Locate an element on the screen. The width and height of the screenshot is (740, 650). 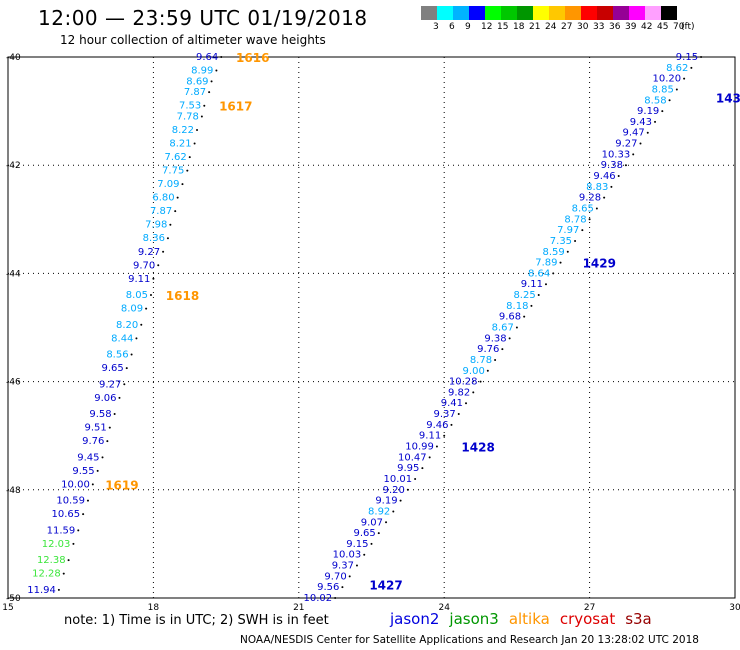
wave-height-label: 12.03 is located at coordinates (56, 544).